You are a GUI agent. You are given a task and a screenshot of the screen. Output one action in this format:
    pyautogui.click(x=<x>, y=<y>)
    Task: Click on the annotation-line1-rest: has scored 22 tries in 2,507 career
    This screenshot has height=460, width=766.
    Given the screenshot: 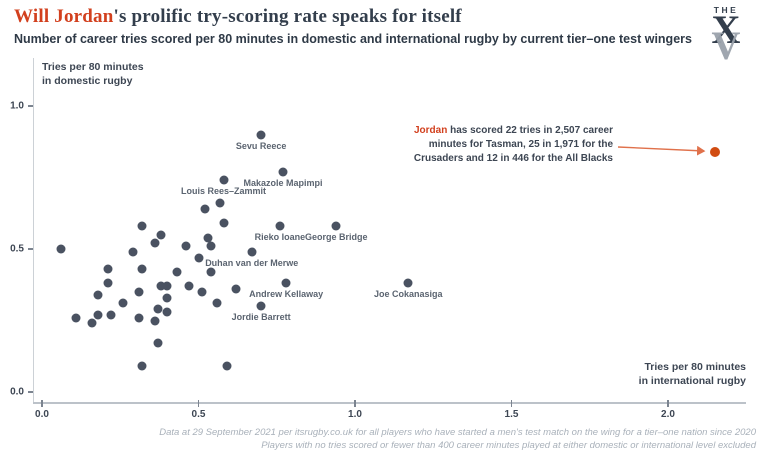 What is the action you would take?
    pyautogui.click(x=530, y=130)
    